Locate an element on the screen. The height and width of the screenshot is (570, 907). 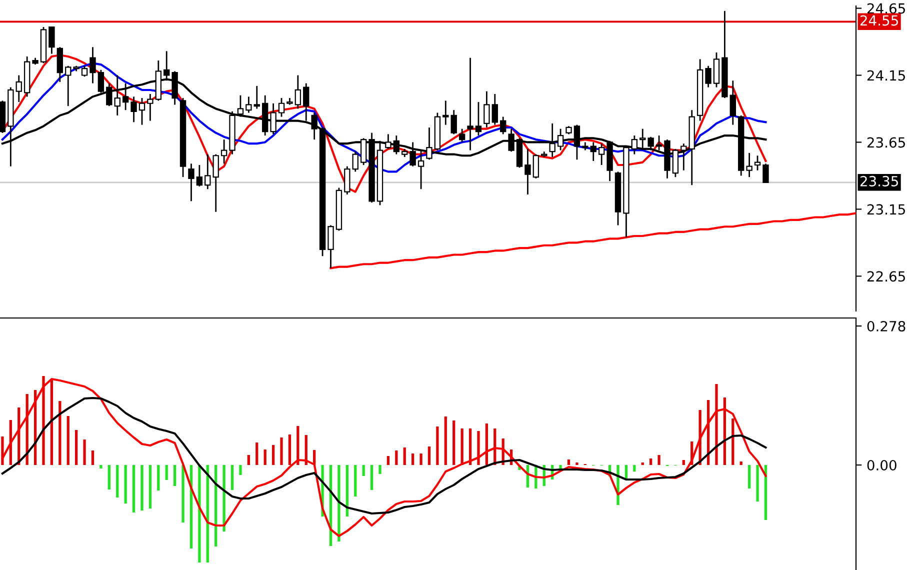
y-tick-label: 0.278 is located at coordinates (886, 326).